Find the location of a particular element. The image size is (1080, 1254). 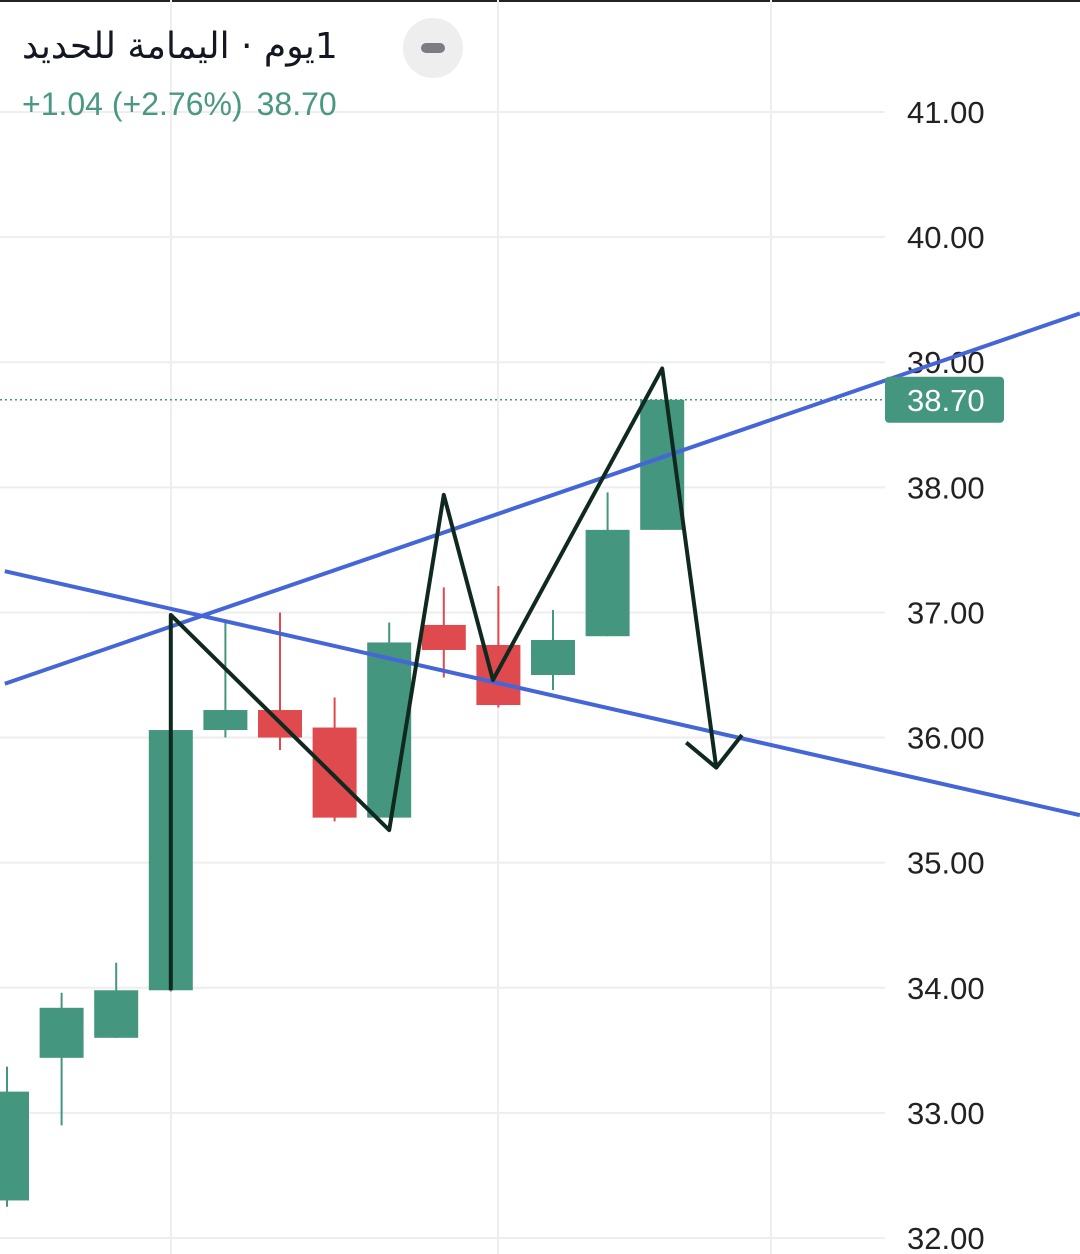

price-change: +1.04 (+2.76%) is located at coordinates (132, 104).